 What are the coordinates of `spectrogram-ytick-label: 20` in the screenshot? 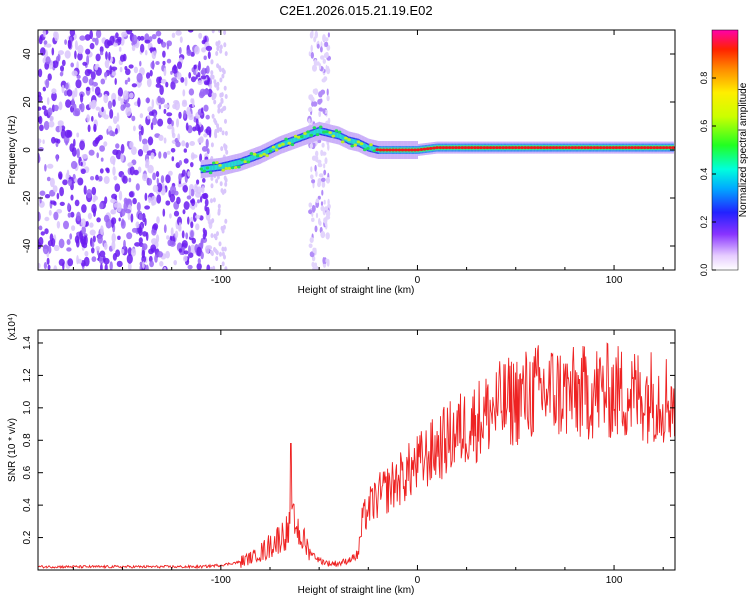 It's located at (27, 102).